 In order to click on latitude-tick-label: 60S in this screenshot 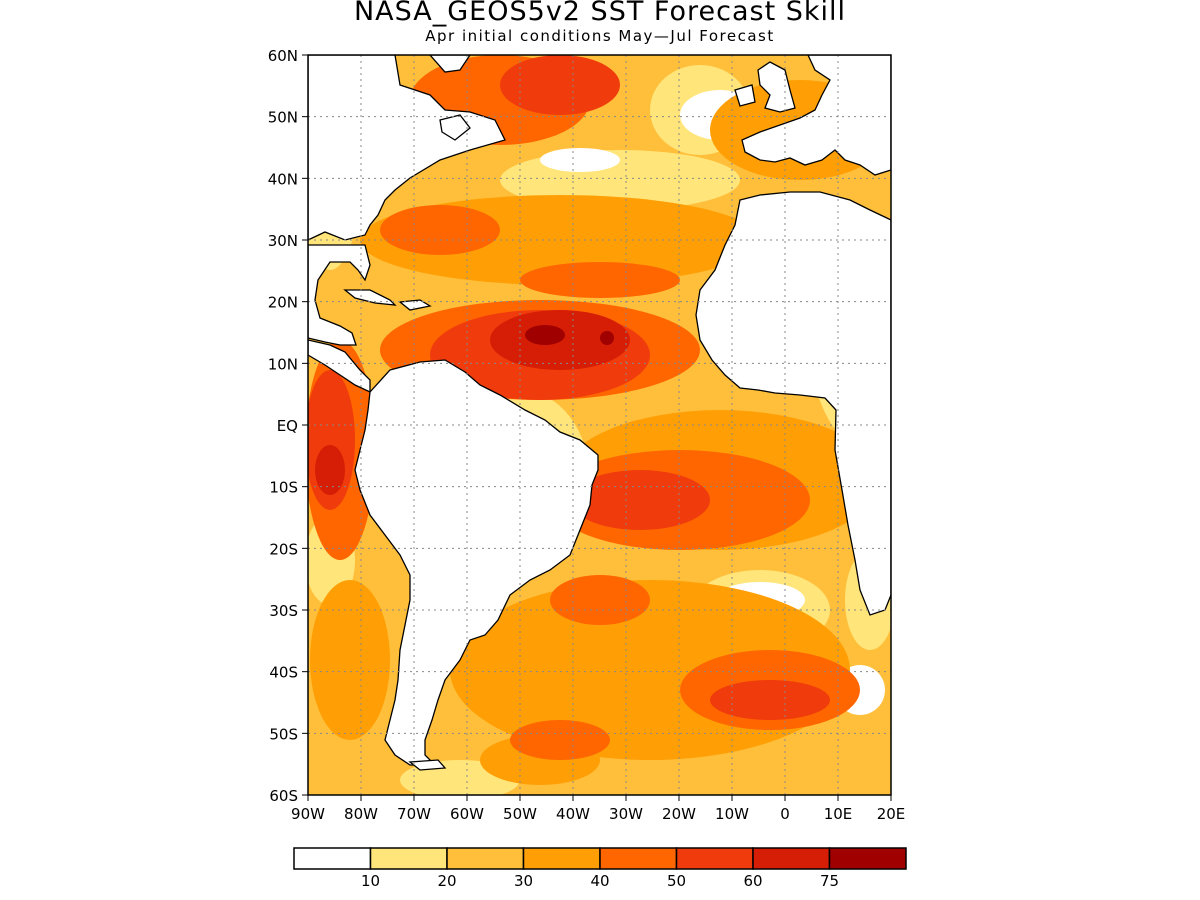, I will do `click(283, 796)`.